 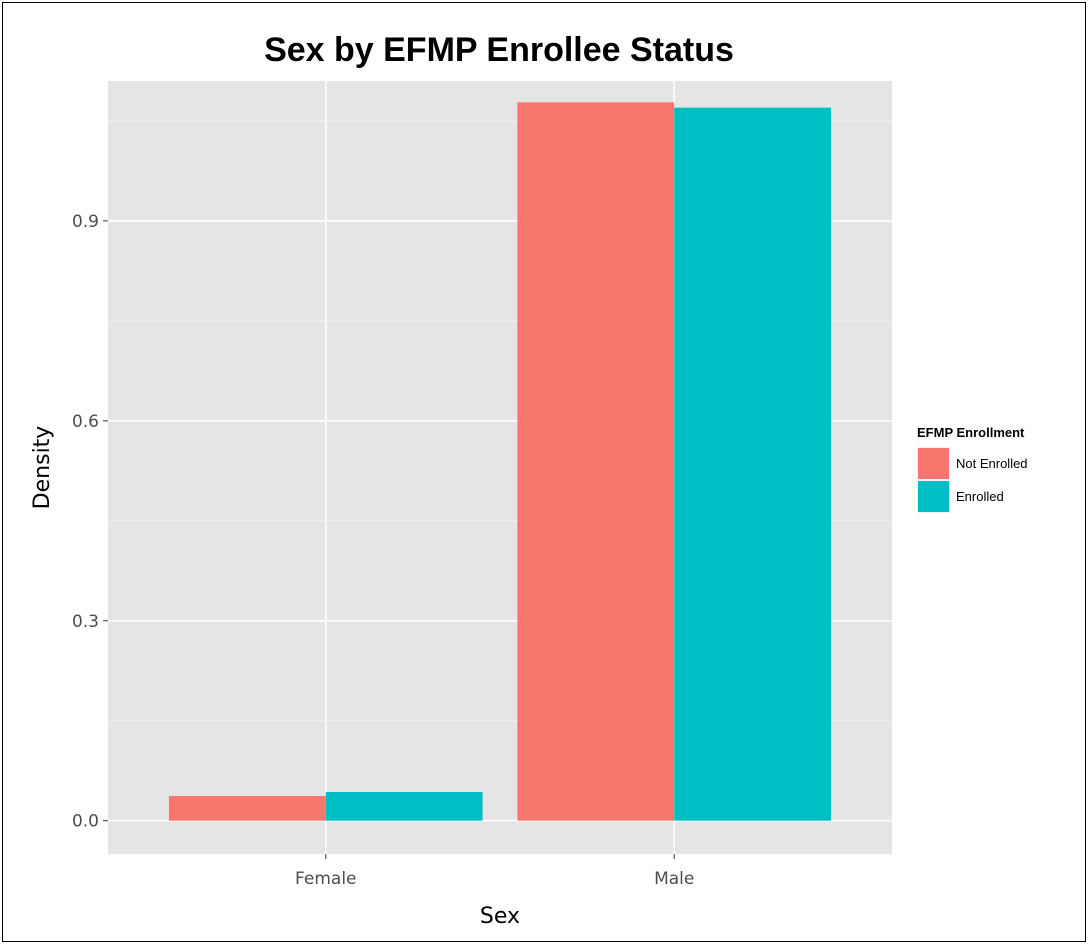 What do you see at coordinates (596, 461) in the screenshot?
I see `bar-not-enrolled-male` at bounding box center [596, 461].